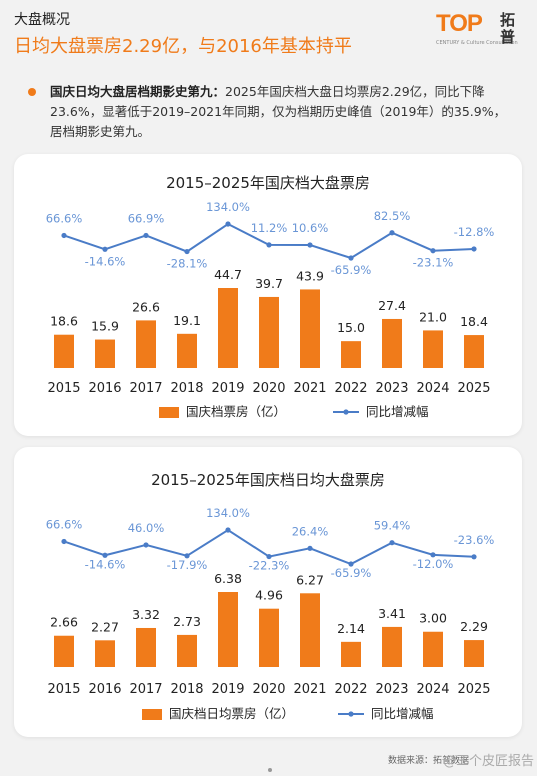  I want to click on x-tick-label: 2015, so click(63, 689).